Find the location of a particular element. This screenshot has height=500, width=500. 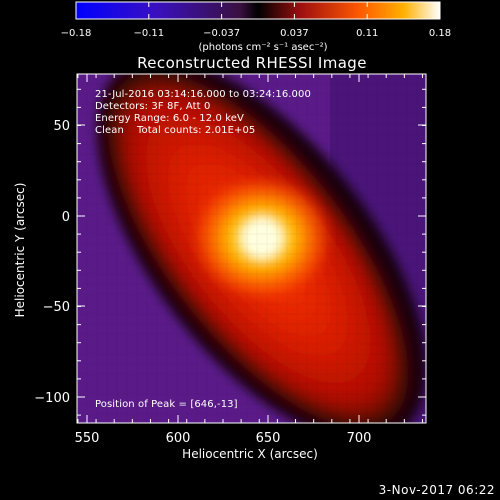

info-line-time-range: 21-Jul-2016 03:14:16.000 to 03:24:16.000 is located at coordinates (203, 94).